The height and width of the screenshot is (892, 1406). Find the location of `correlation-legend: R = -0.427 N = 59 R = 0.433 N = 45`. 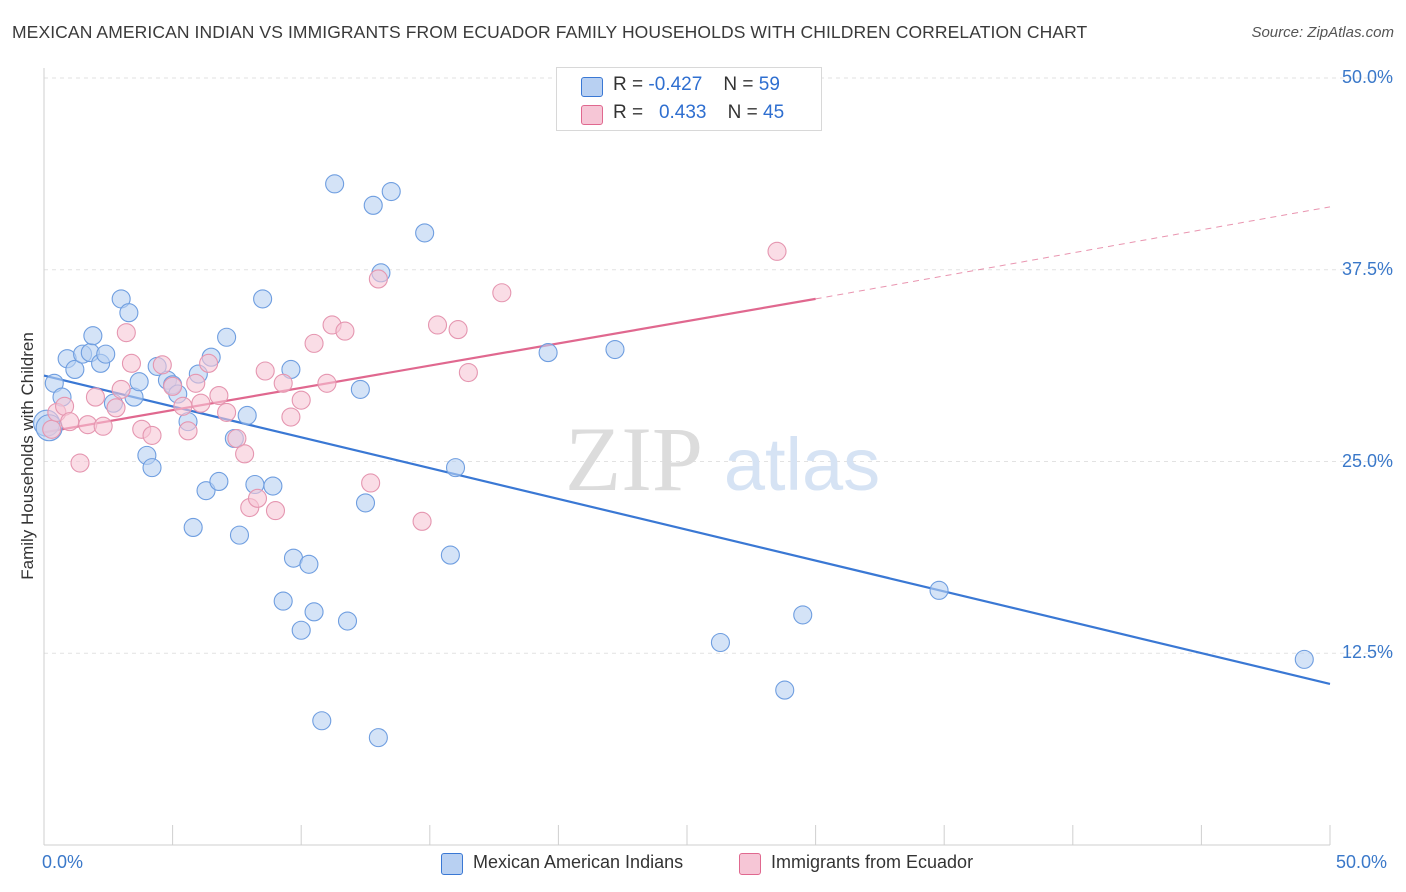

correlation-legend: R = -0.427 N = 59 R = 0.433 N = 45 is located at coordinates (689, 99).